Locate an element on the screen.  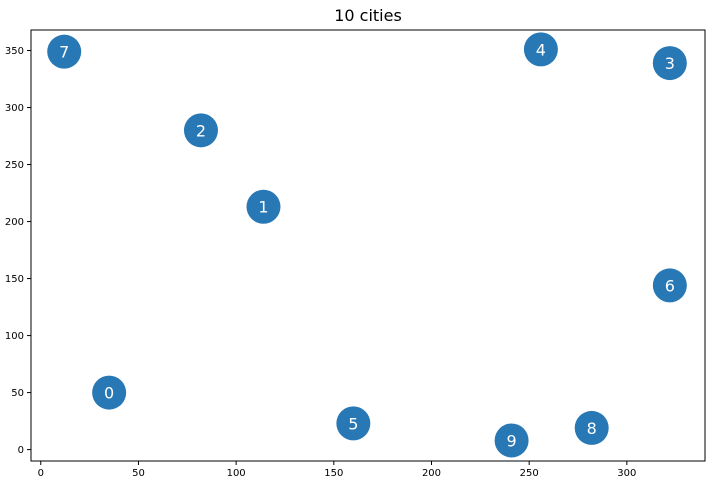
city-label: 2 is located at coordinates (201, 130).